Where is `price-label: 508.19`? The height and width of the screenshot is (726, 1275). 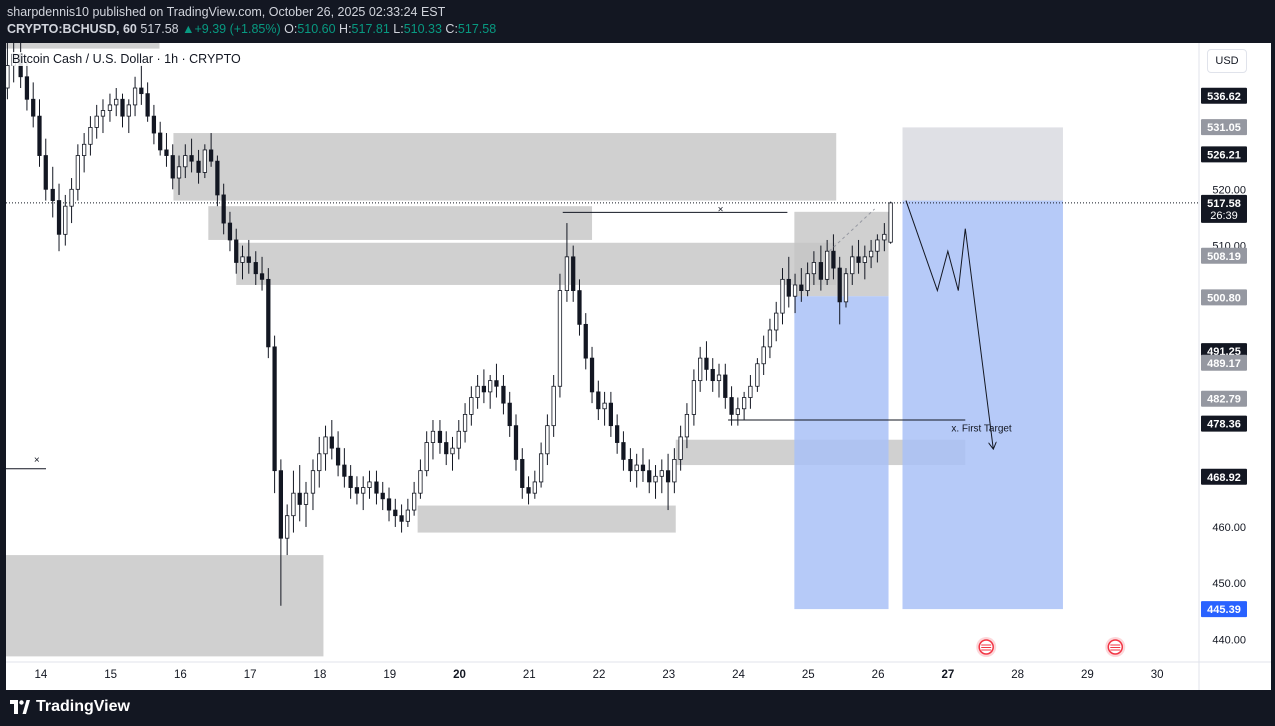
price-label: 508.19 is located at coordinates (1224, 257).